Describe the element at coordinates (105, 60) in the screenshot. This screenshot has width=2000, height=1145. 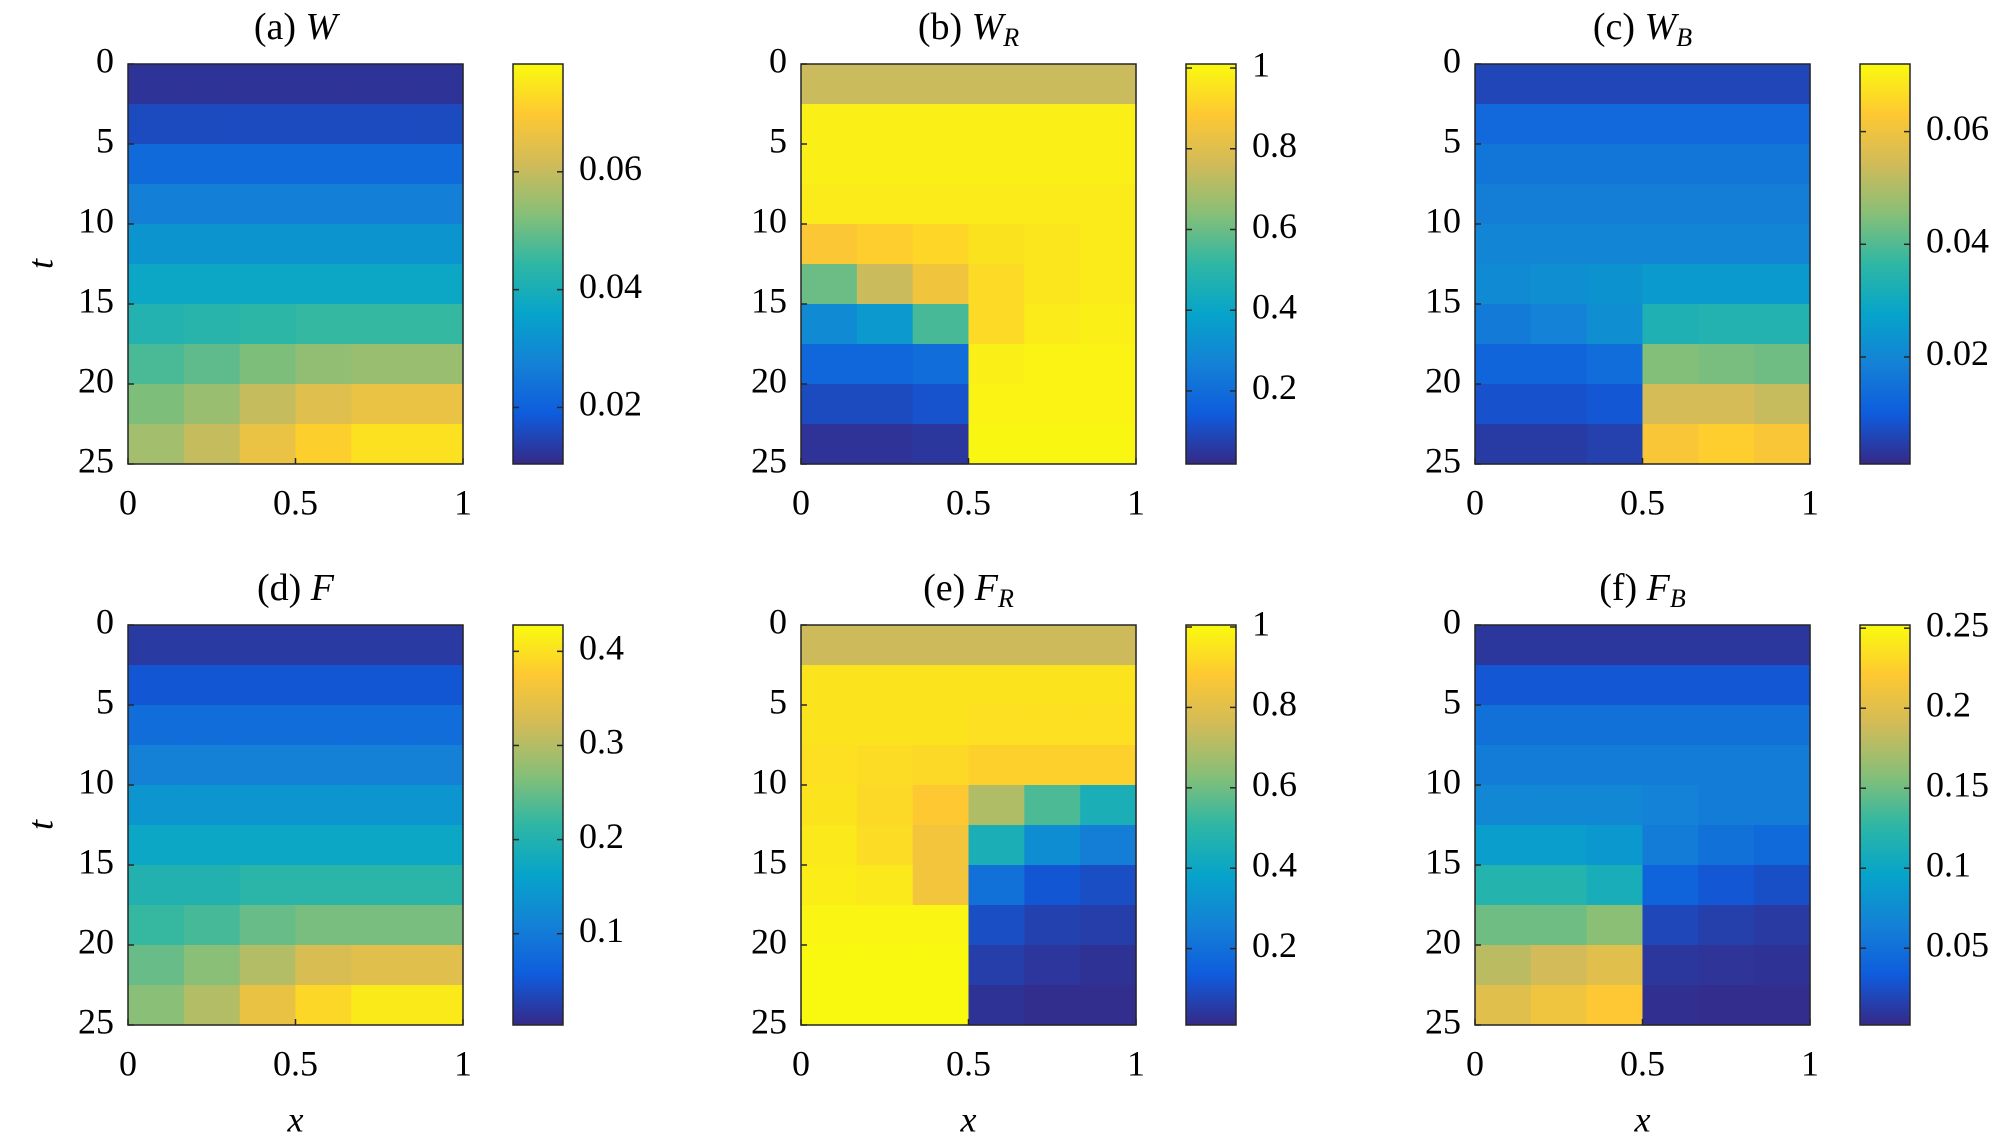
I see `y-tick-label: 0` at that location.